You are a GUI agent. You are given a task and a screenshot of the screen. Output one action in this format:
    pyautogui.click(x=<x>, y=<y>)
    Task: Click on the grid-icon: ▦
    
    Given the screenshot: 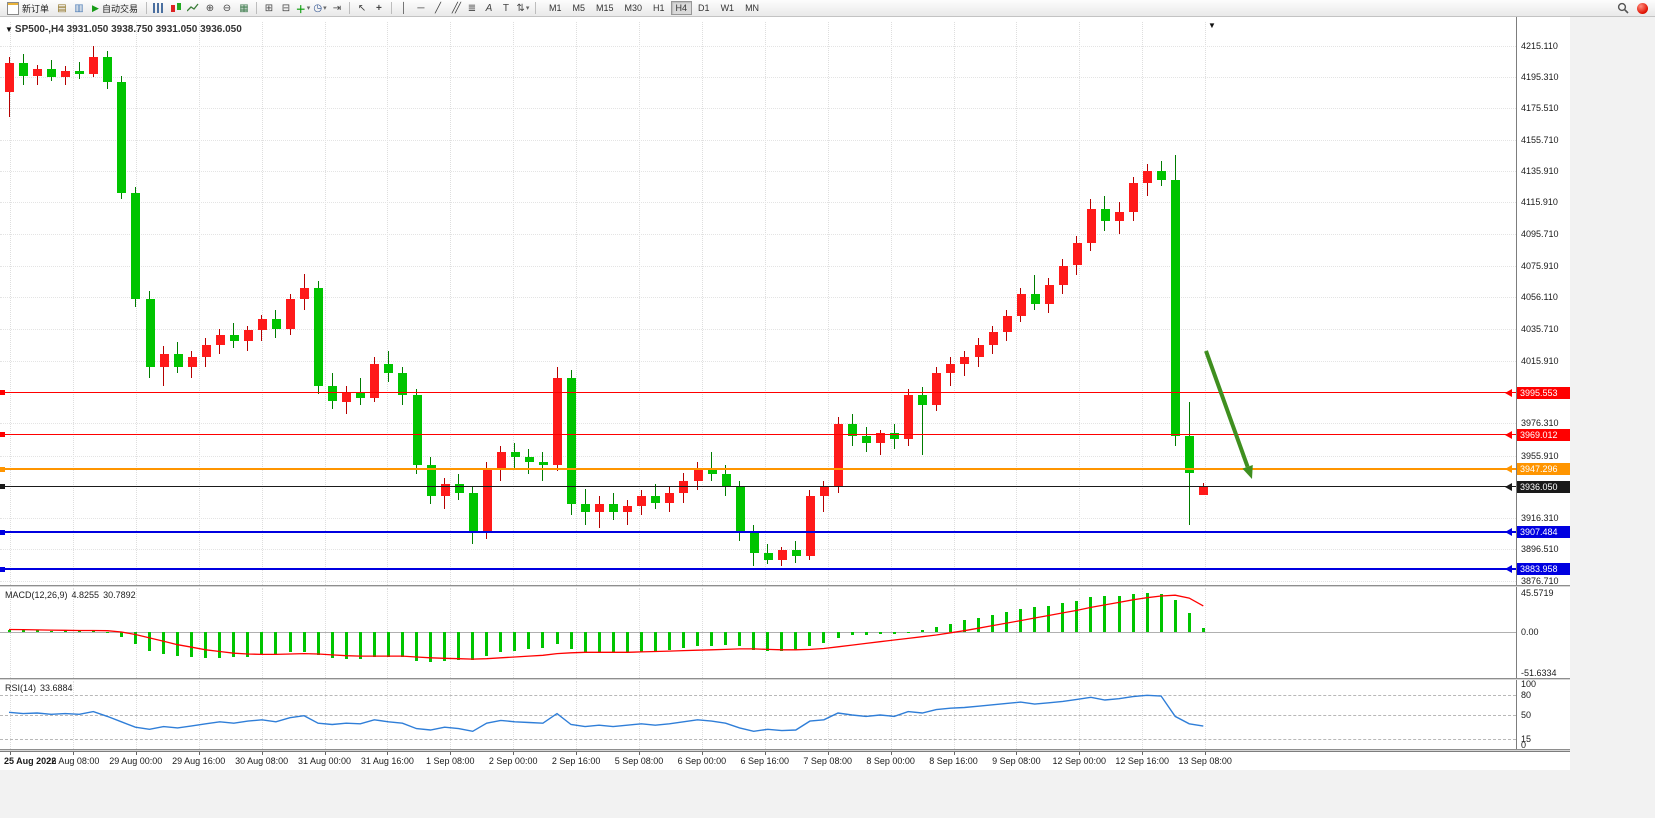 What is the action you would take?
    pyautogui.click(x=244, y=8)
    